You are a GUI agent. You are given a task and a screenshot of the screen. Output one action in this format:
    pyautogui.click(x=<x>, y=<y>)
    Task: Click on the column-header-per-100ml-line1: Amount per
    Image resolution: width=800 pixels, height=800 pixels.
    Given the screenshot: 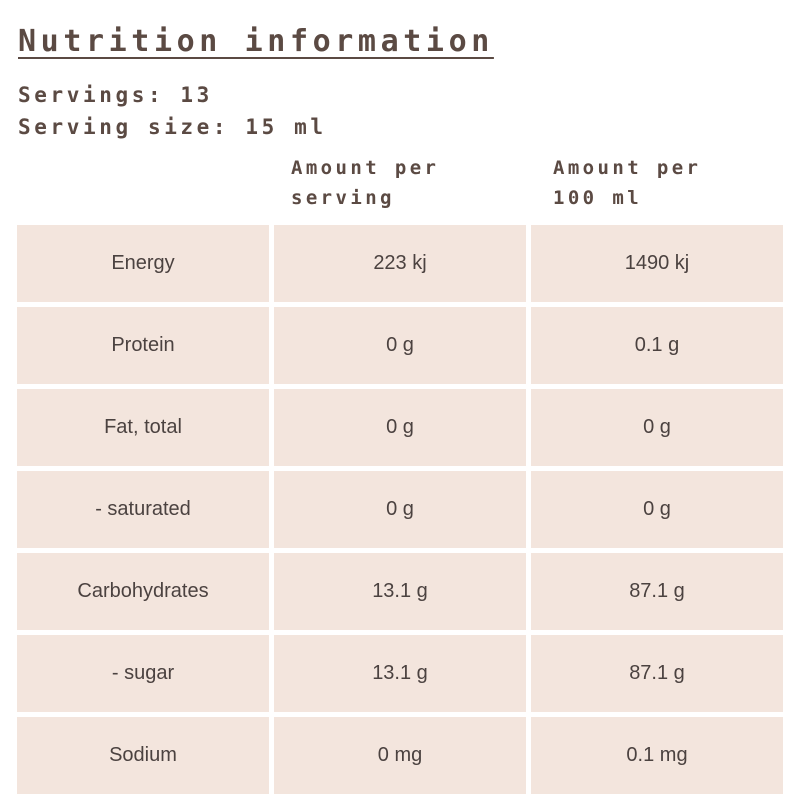 What is the action you would take?
    pyautogui.click(x=627, y=168)
    